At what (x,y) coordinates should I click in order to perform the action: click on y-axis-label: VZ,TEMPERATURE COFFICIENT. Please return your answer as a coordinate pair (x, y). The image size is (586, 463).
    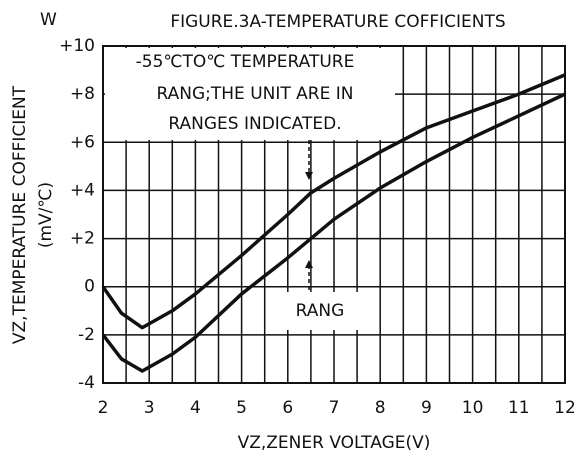
    Looking at the image, I should click on (20, 214).